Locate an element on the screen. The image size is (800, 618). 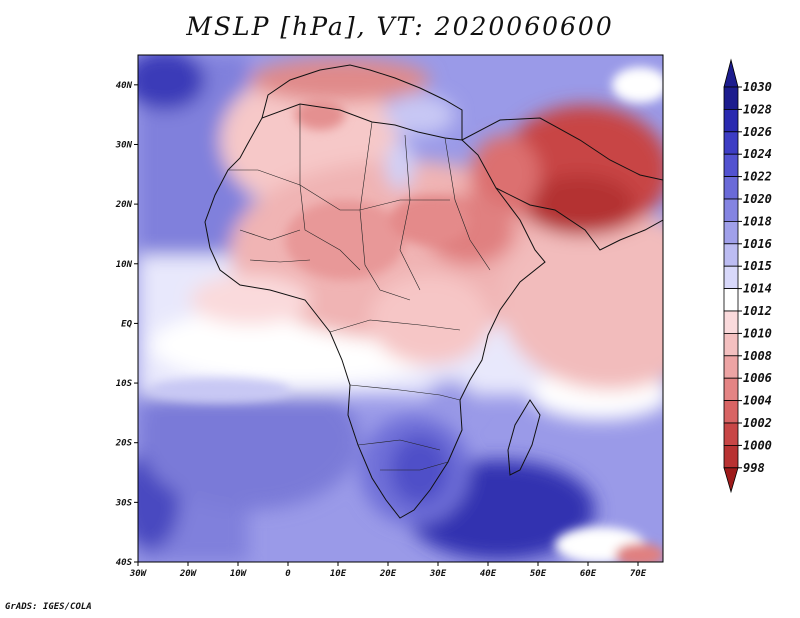
lon-tick-label: 30W is located at coordinates (138, 574).